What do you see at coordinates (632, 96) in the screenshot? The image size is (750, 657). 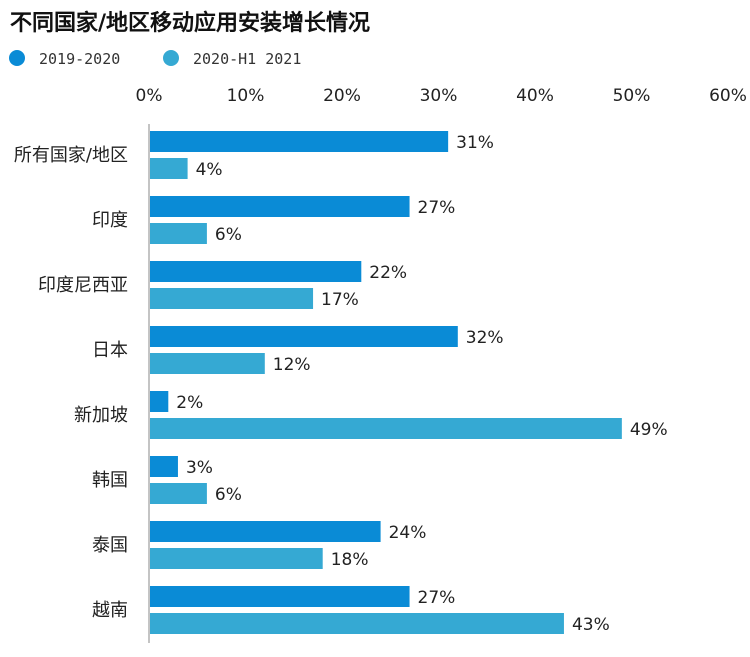 I see `x-tick-label: 50%` at bounding box center [632, 96].